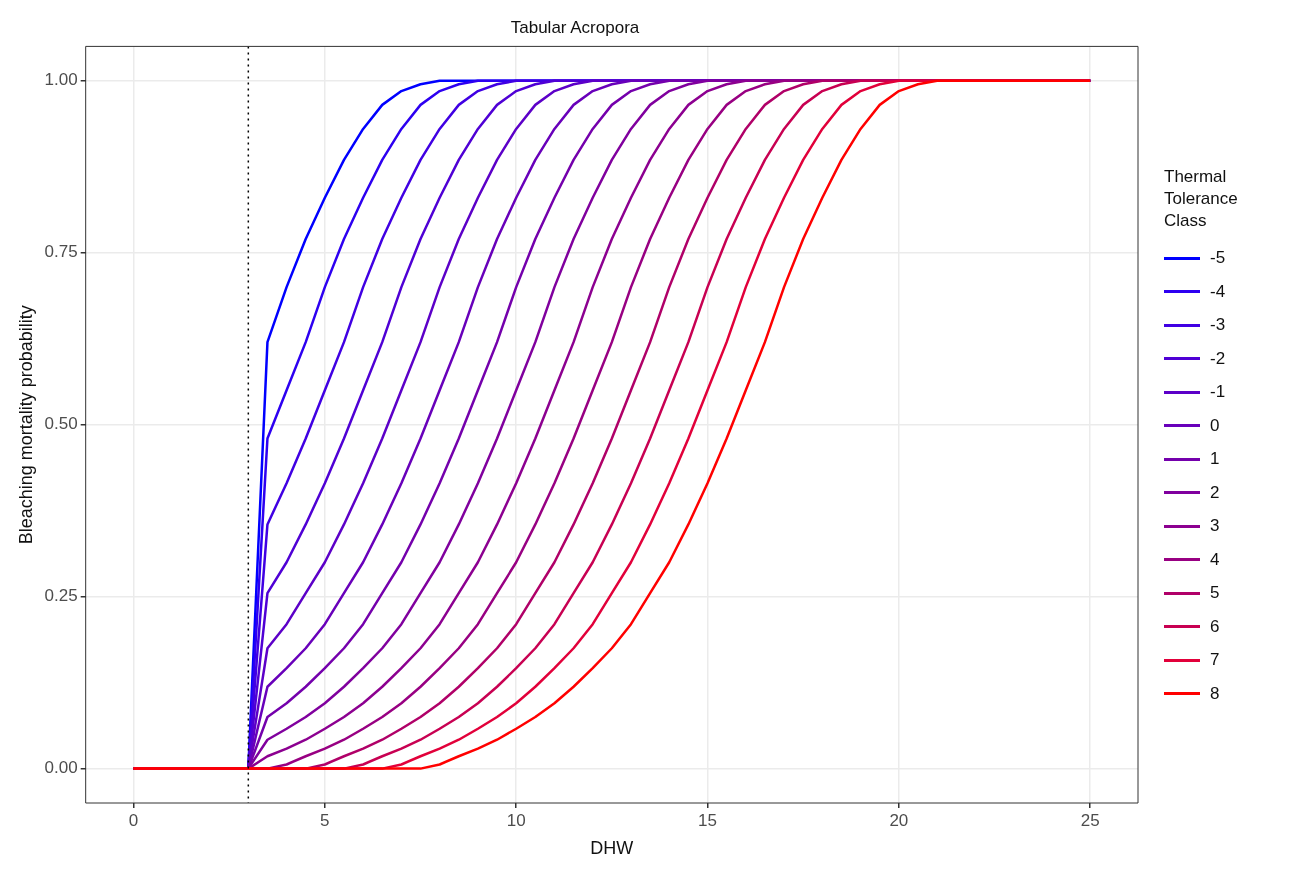 The height and width of the screenshot is (881, 1301). What do you see at coordinates (1215, 425) in the screenshot?
I see `legend-label: 0` at bounding box center [1215, 425].